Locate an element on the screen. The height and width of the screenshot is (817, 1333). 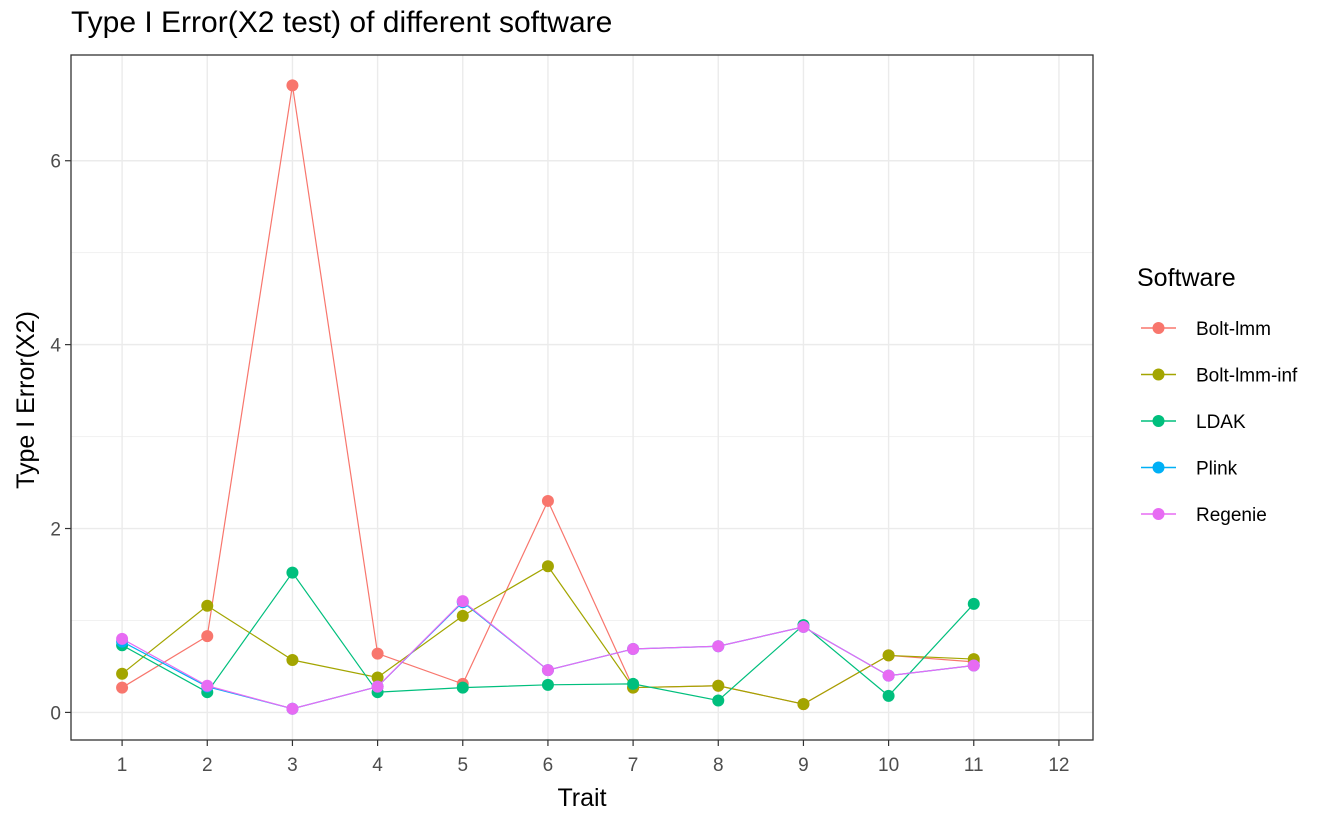
x-tick-label: 10 is located at coordinates (888, 765).